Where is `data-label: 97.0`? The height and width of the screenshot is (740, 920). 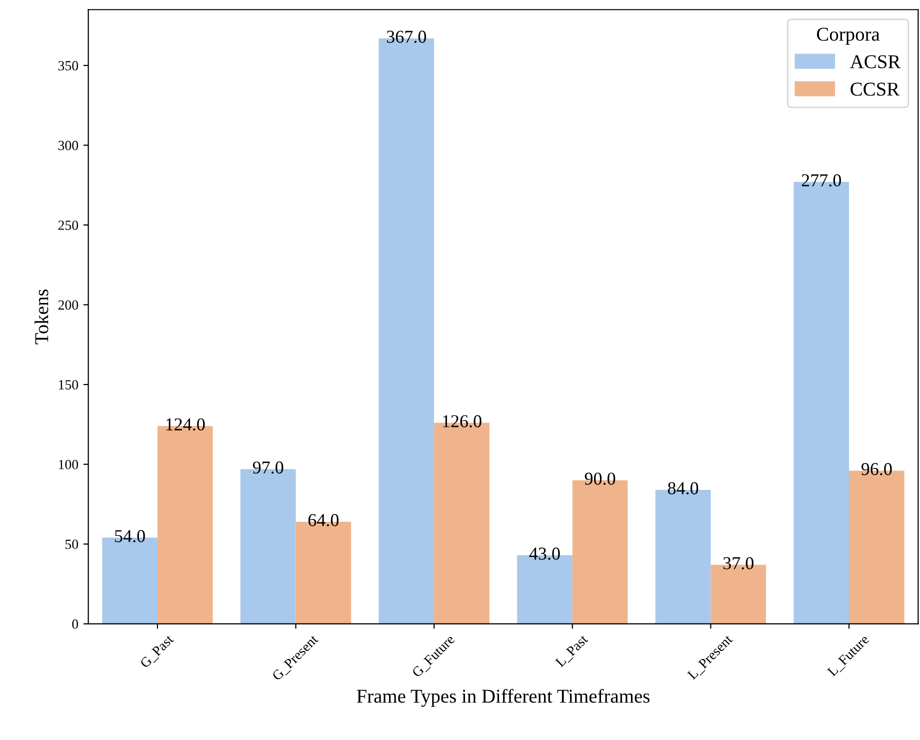 data-label: 97.0 is located at coordinates (268, 467).